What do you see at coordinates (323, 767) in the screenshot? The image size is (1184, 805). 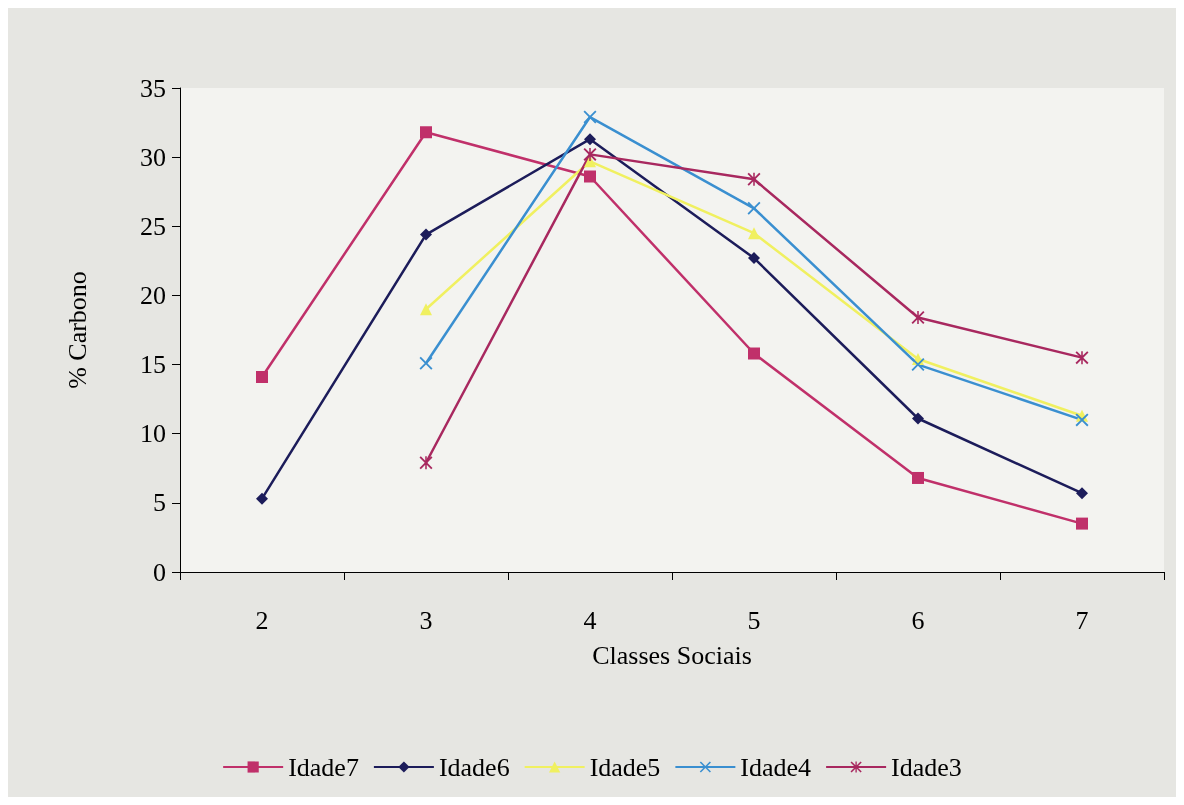 I see `legend-label: Idade7` at bounding box center [323, 767].